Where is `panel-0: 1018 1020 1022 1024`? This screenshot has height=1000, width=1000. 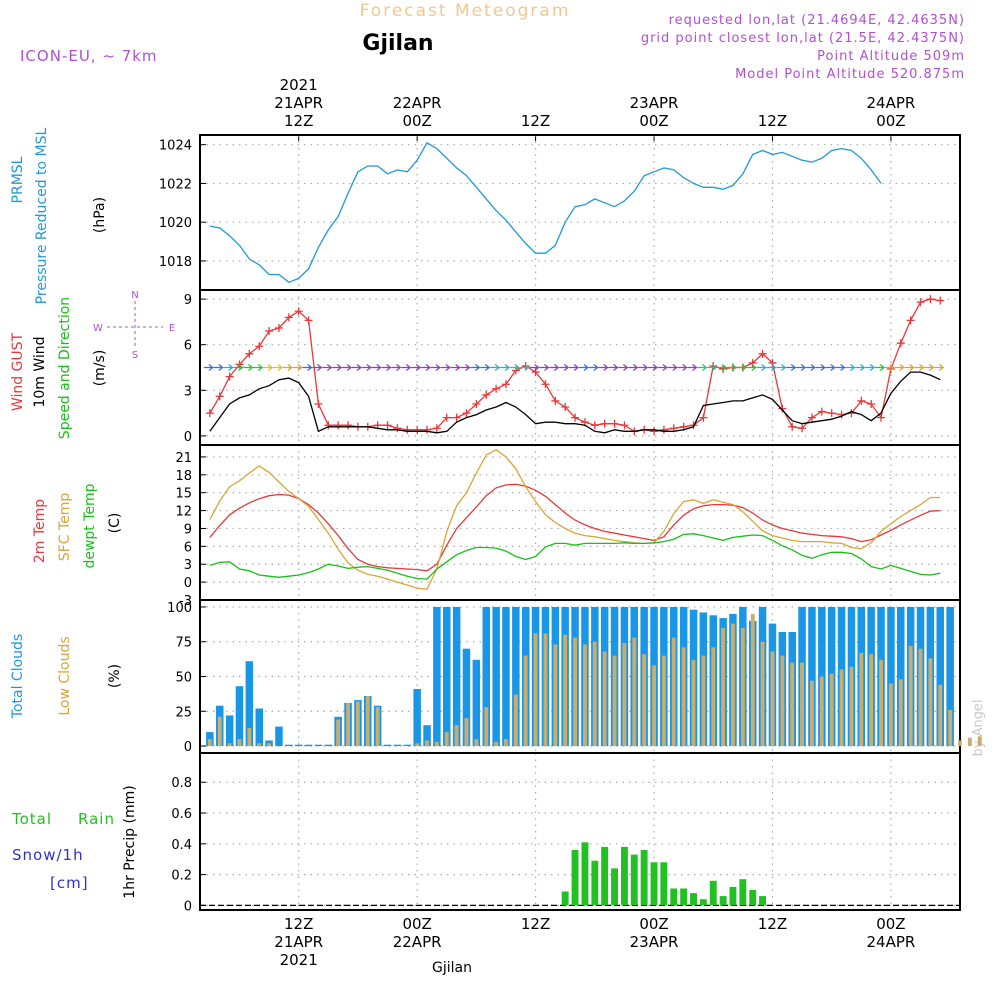
panel-0: 1018 1020 1022 1024 is located at coordinates (560, 212).